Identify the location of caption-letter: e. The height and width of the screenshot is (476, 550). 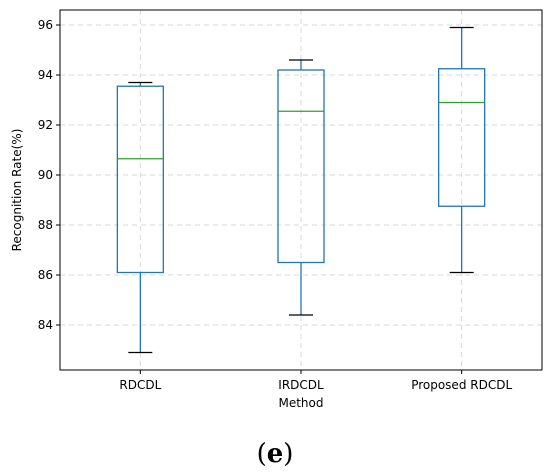
(275, 454).